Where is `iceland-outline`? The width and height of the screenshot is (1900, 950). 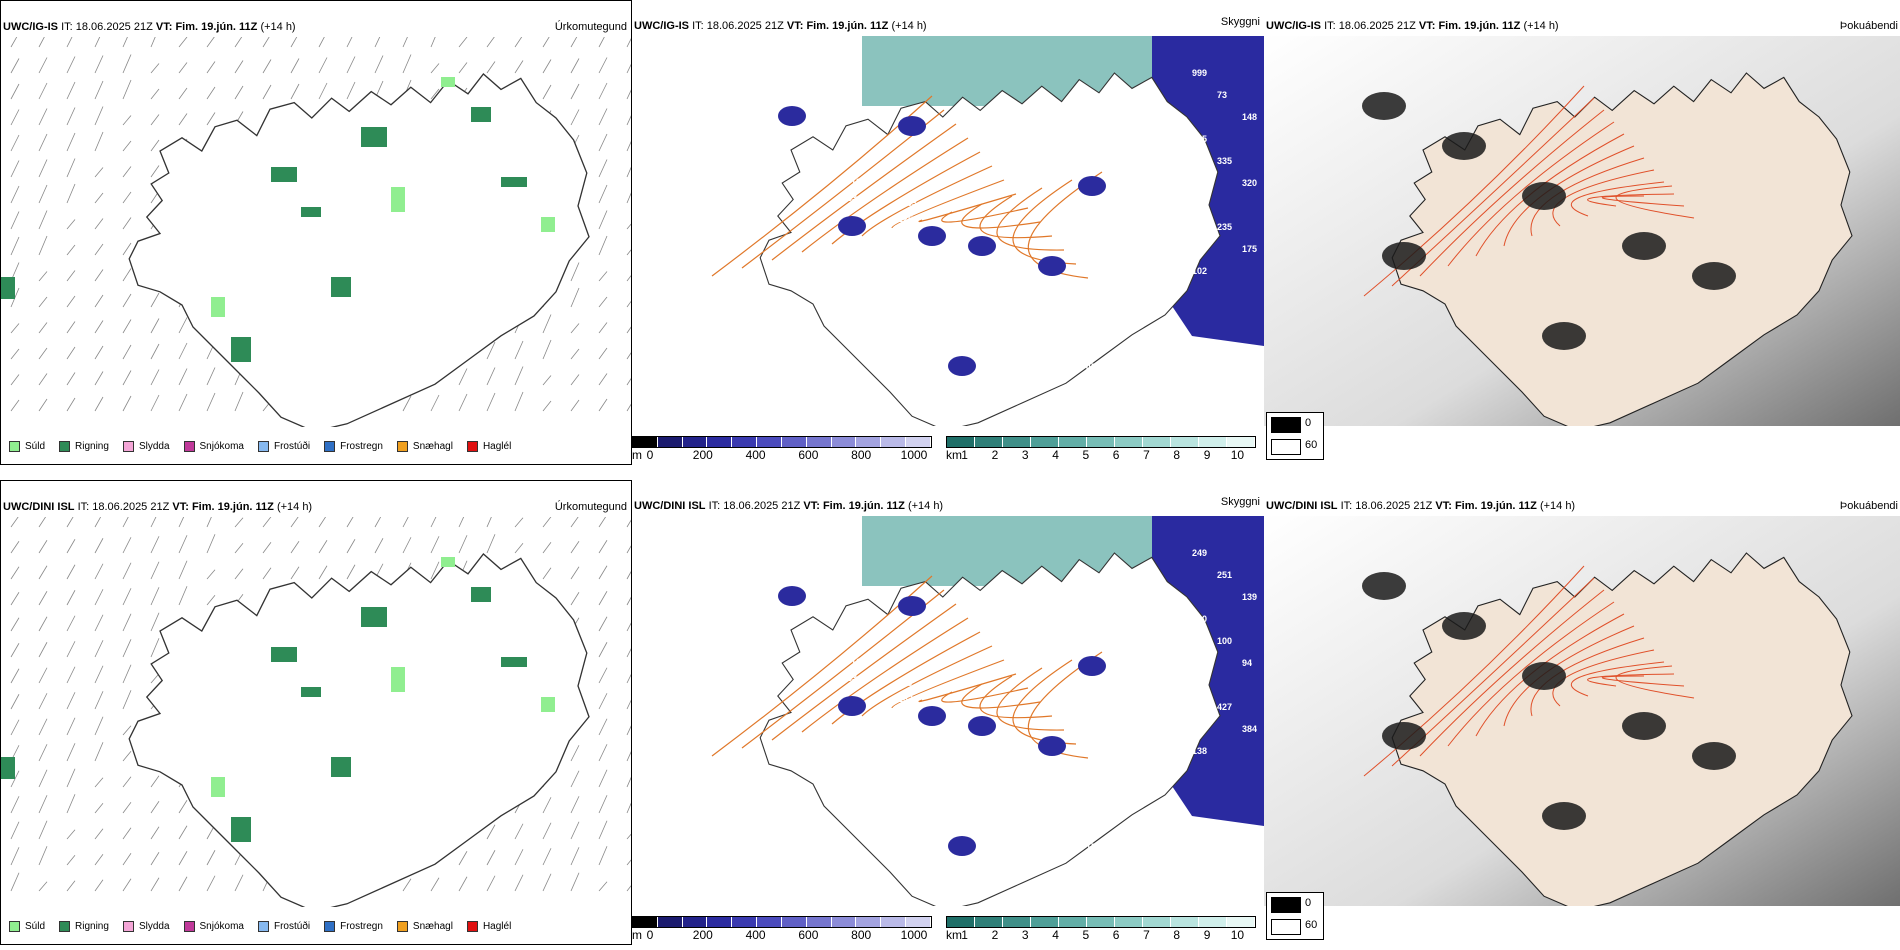
iceland-outline is located at coordinates (359, 730).